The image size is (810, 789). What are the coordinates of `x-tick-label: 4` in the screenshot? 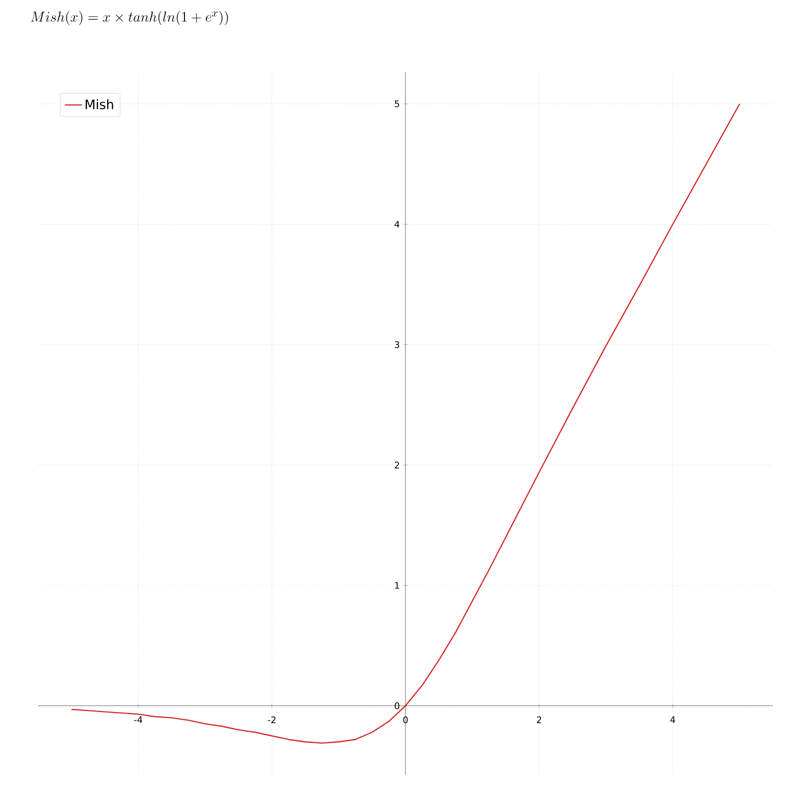 It's located at (673, 719).